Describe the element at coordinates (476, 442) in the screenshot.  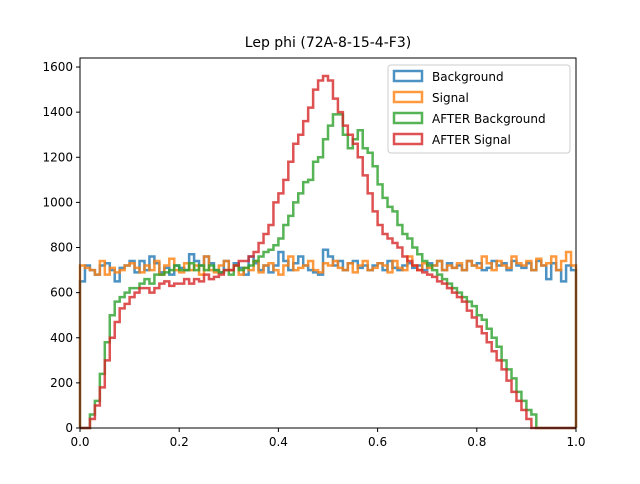
I see `x-tick-label: 0.8` at that location.